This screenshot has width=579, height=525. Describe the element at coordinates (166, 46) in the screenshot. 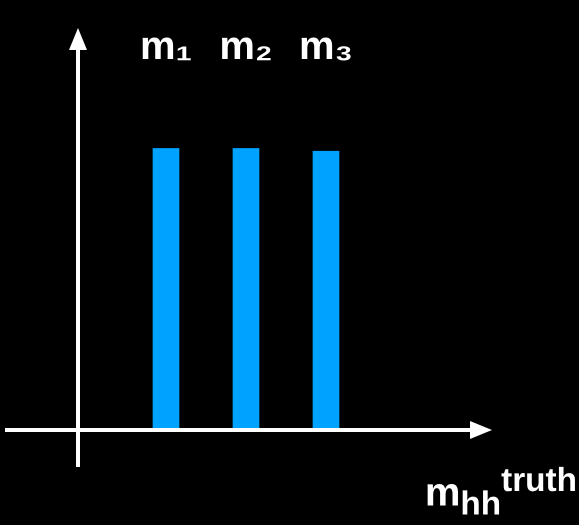

I see `x-tick-label: m₁` at that location.